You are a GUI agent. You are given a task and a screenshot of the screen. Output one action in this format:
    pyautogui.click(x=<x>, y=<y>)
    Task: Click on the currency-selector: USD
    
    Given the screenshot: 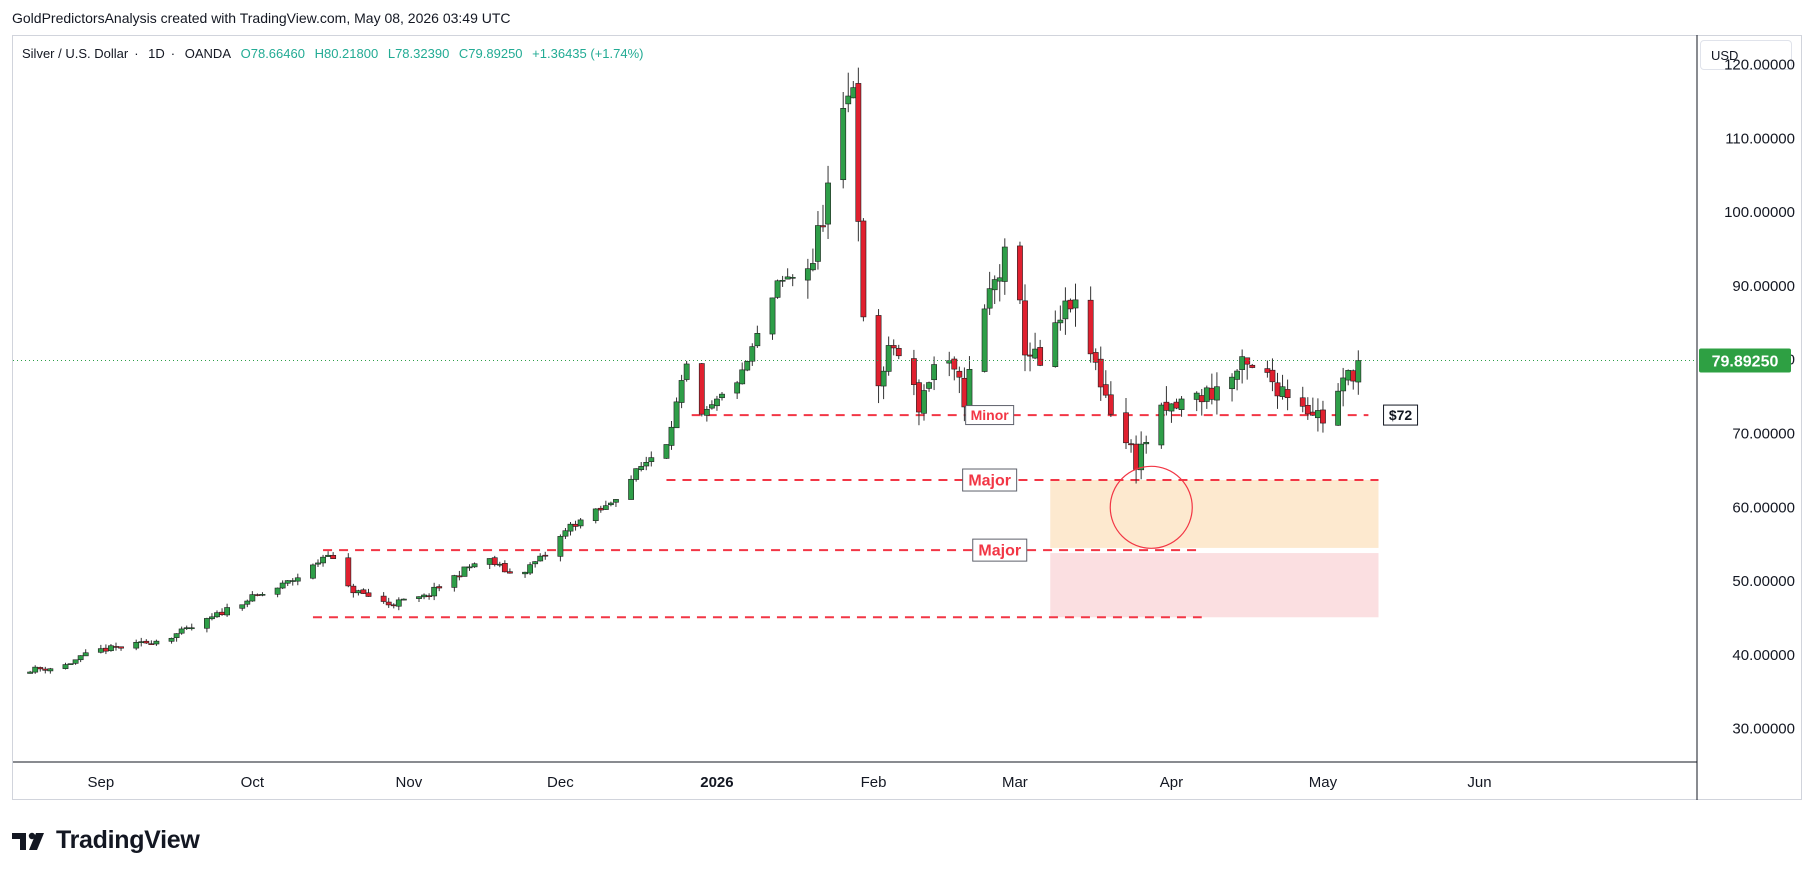 What is the action you would take?
    pyautogui.click(x=1746, y=55)
    